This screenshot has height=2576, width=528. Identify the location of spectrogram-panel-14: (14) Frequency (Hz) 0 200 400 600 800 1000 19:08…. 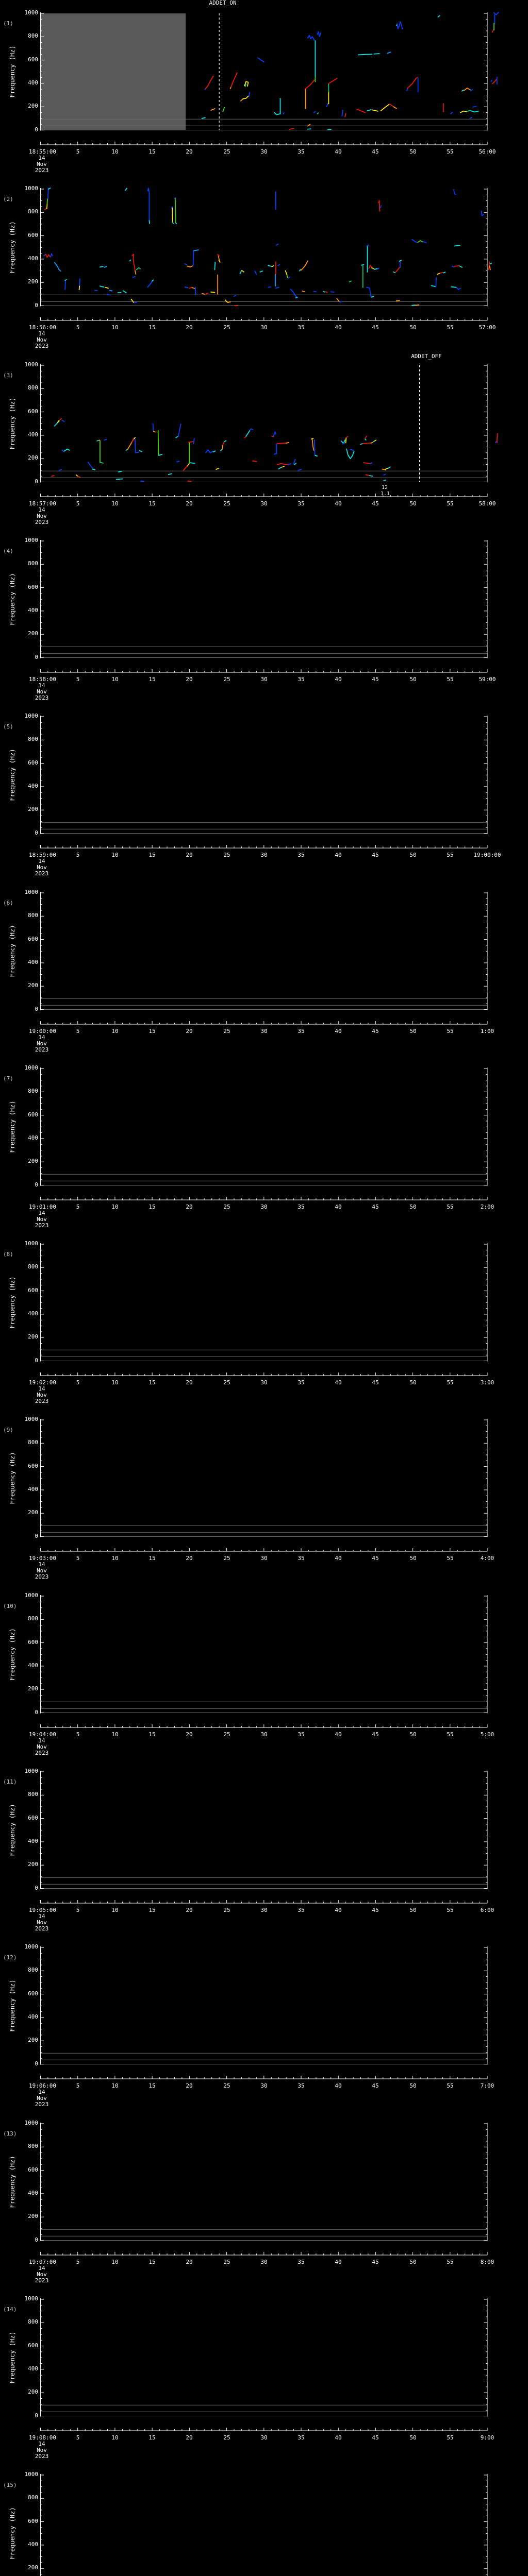
(264, 2374).